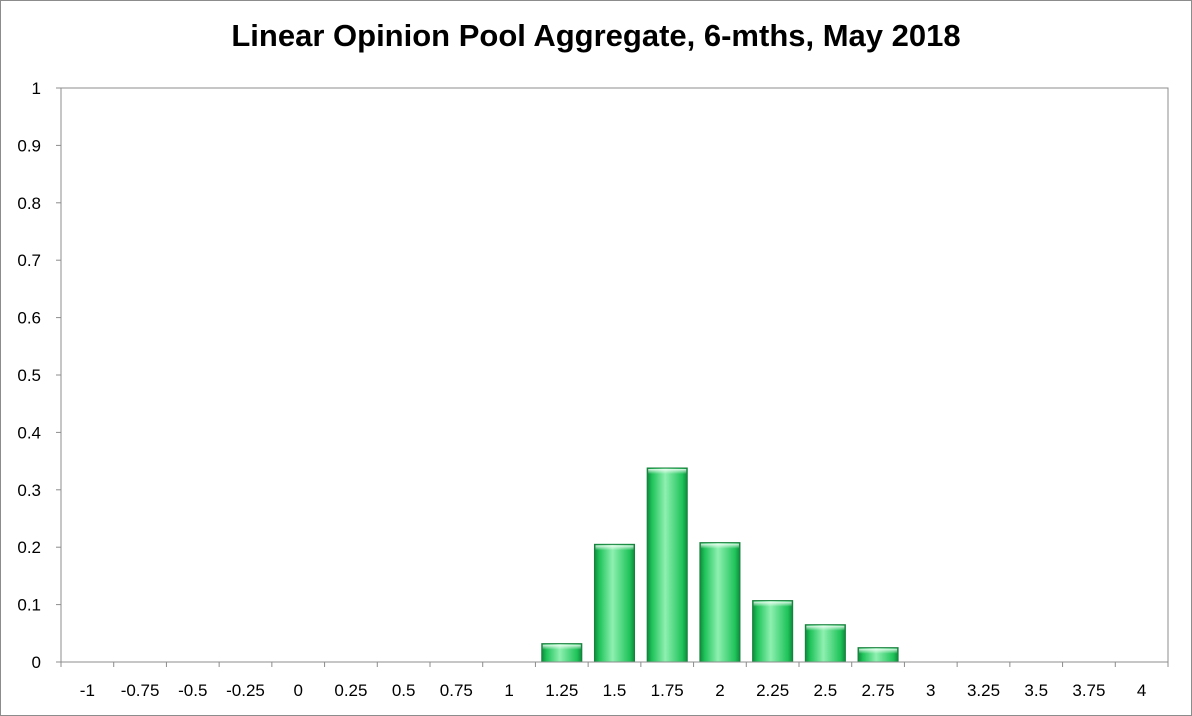 This screenshot has width=1192, height=716. What do you see at coordinates (29, 605) in the screenshot?
I see `y-tick-label: 0.1` at bounding box center [29, 605].